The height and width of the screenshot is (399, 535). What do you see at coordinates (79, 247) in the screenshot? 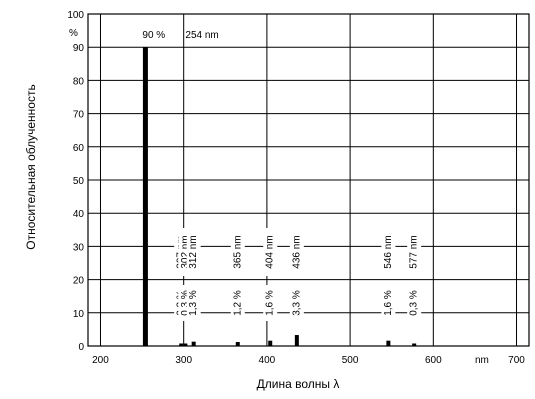
I see `y-tick-label: 30` at bounding box center [79, 247].